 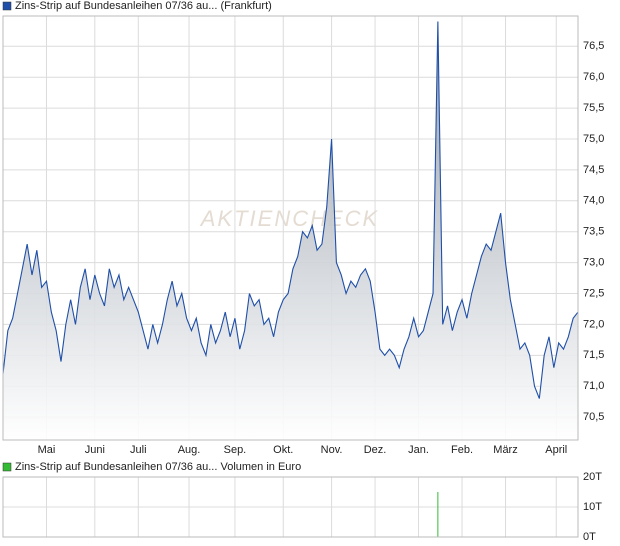 I want to click on y-tick-label: 76,0, so click(x=593, y=77).